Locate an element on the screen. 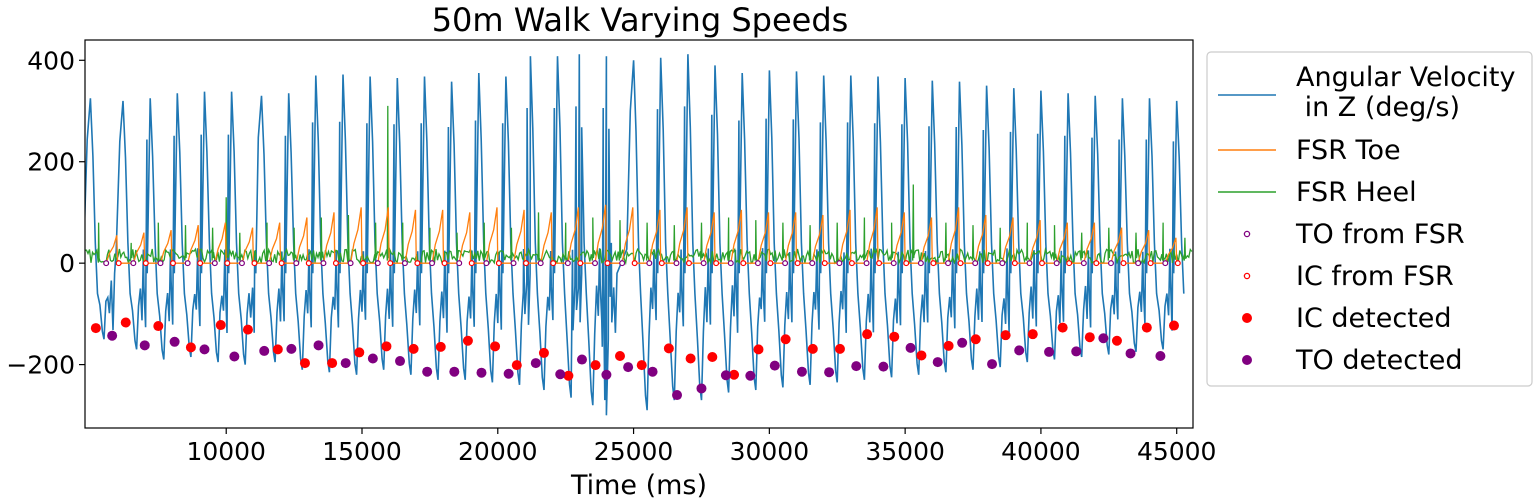  y-tick-label: 0 is located at coordinates (67, 263).